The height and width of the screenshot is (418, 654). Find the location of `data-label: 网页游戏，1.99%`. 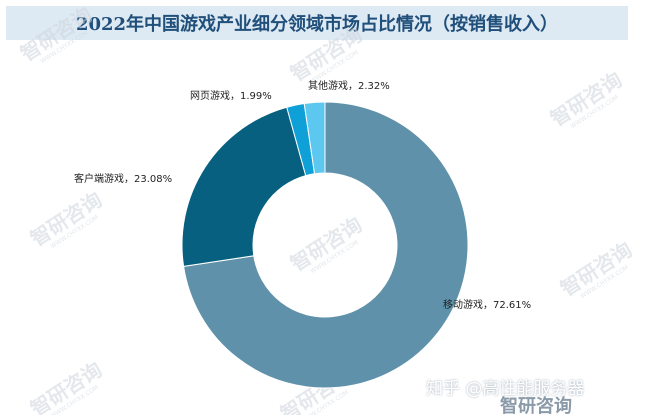

data-label: 网页游戏，1.99% is located at coordinates (231, 95).